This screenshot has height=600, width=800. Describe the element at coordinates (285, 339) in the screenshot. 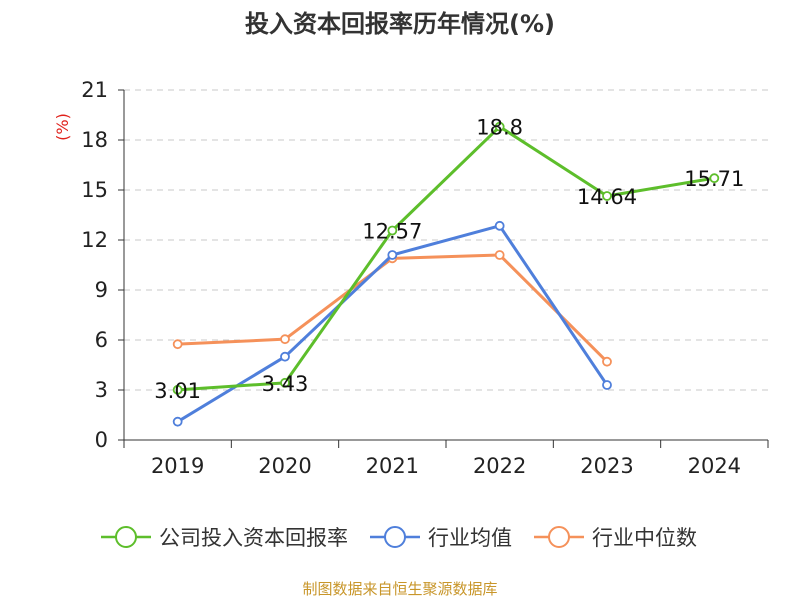

I see `data-point-2-2020` at that location.